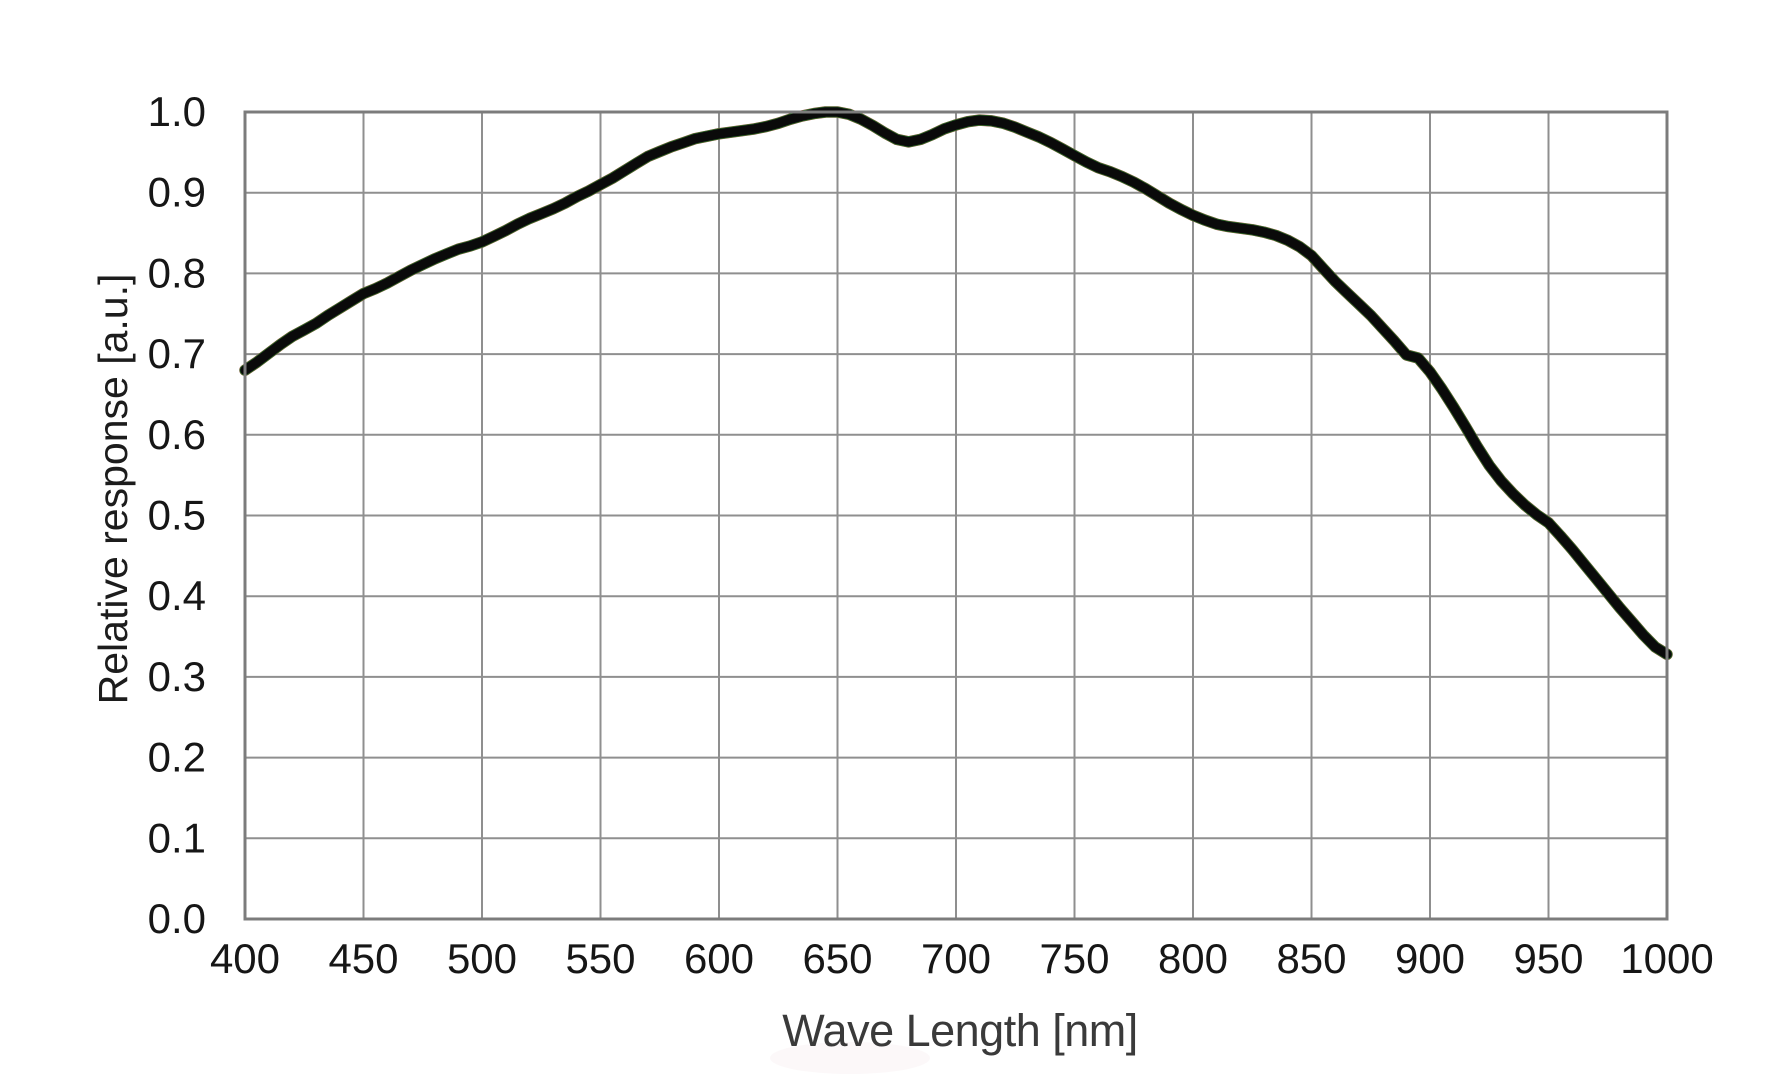 This screenshot has width=1786, height=1080. What do you see at coordinates (956, 958) in the screenshot?
I see `x-tick-label: 700` at bounding box center [956, 958].